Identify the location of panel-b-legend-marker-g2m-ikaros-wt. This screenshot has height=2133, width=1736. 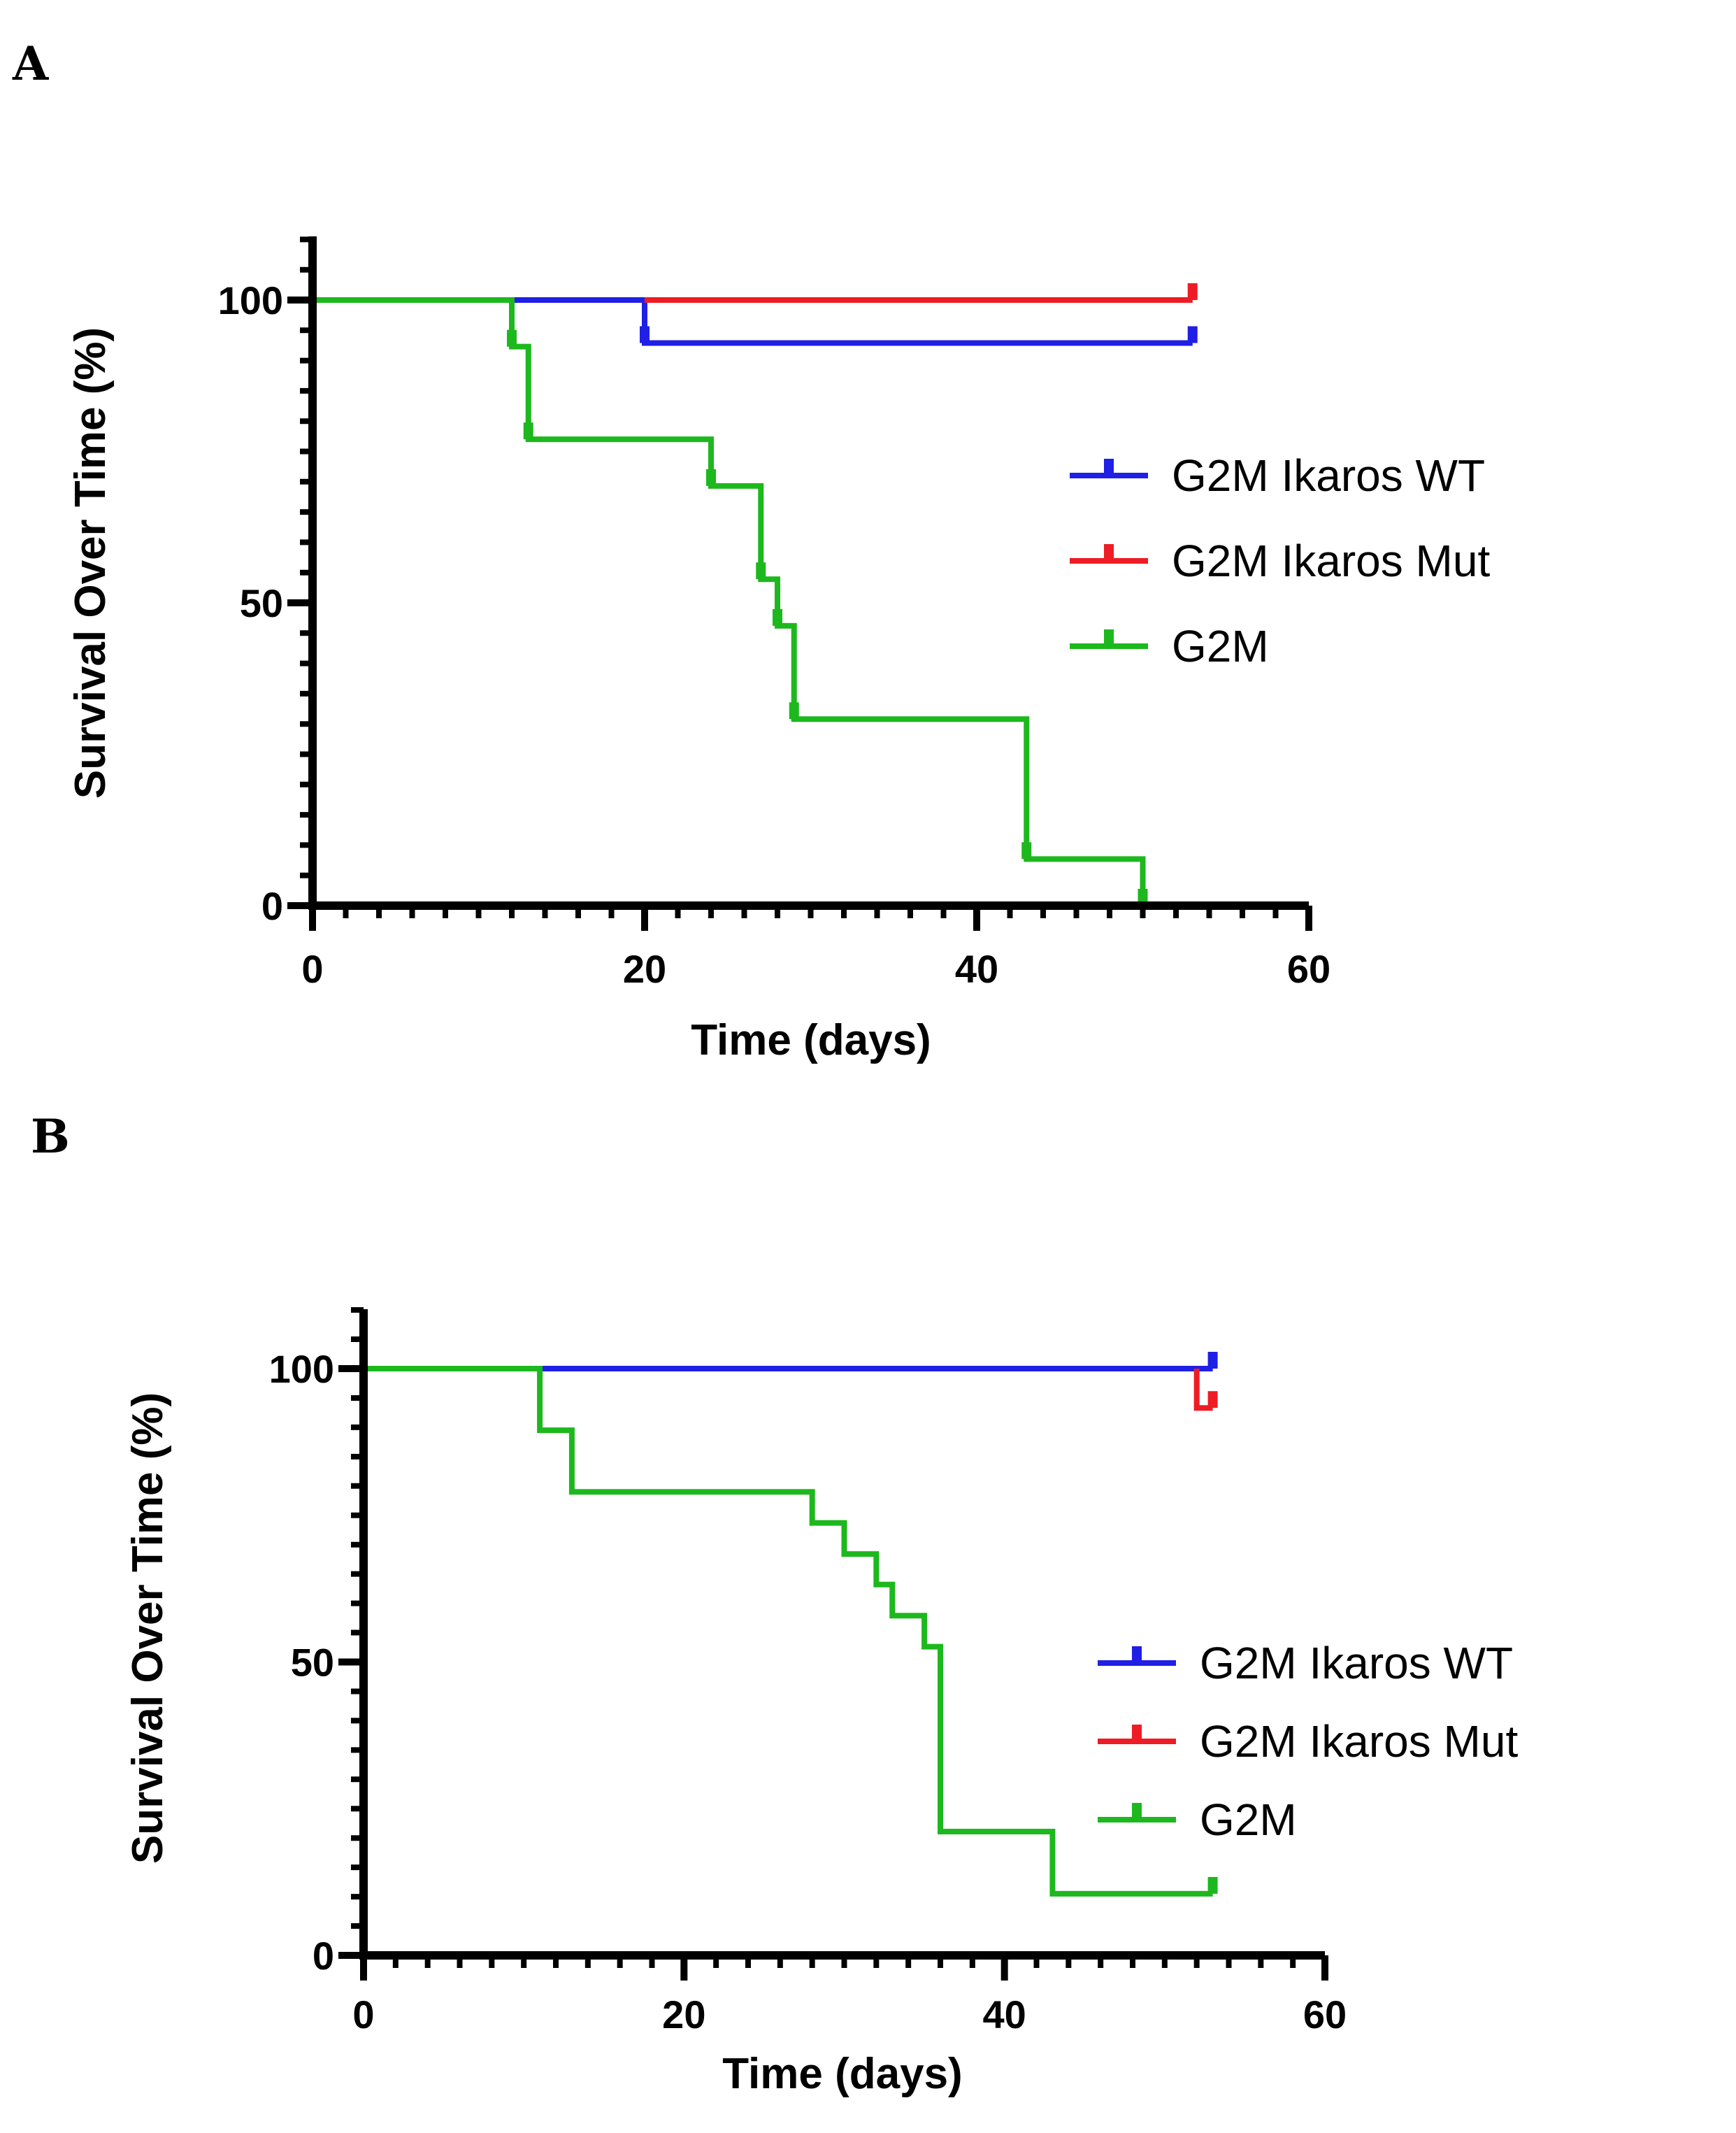
(1137, 1654).